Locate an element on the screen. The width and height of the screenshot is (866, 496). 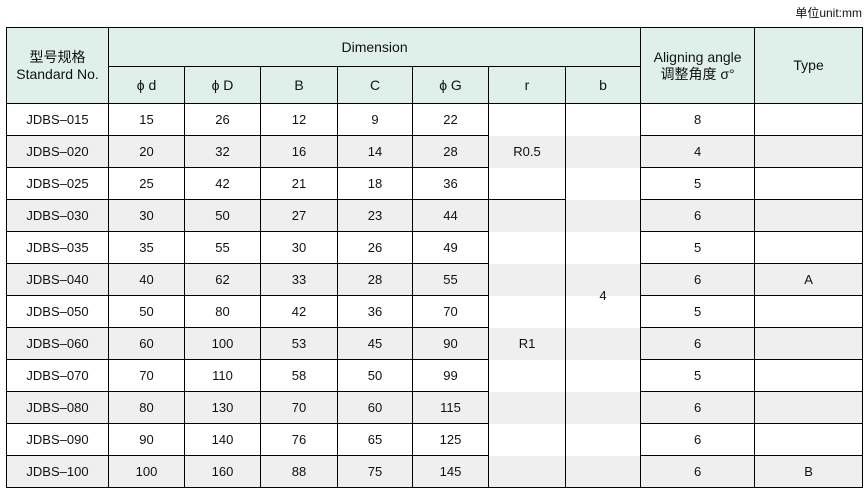
cell-D: 80 is located at coordinates (222, 311).